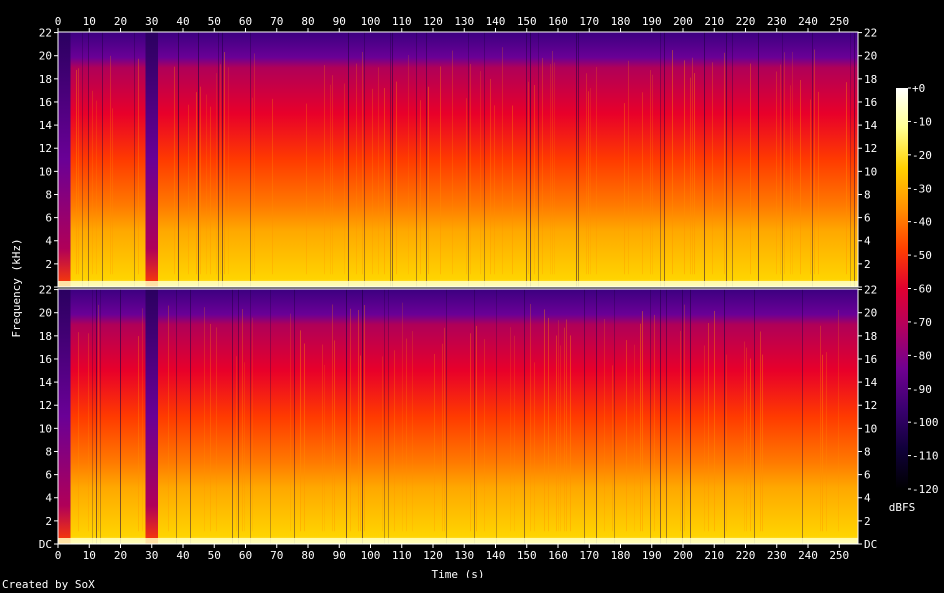 This screenshot has width=944, height=593. I want to click on x-tick-label: 50, so click(214, 555).